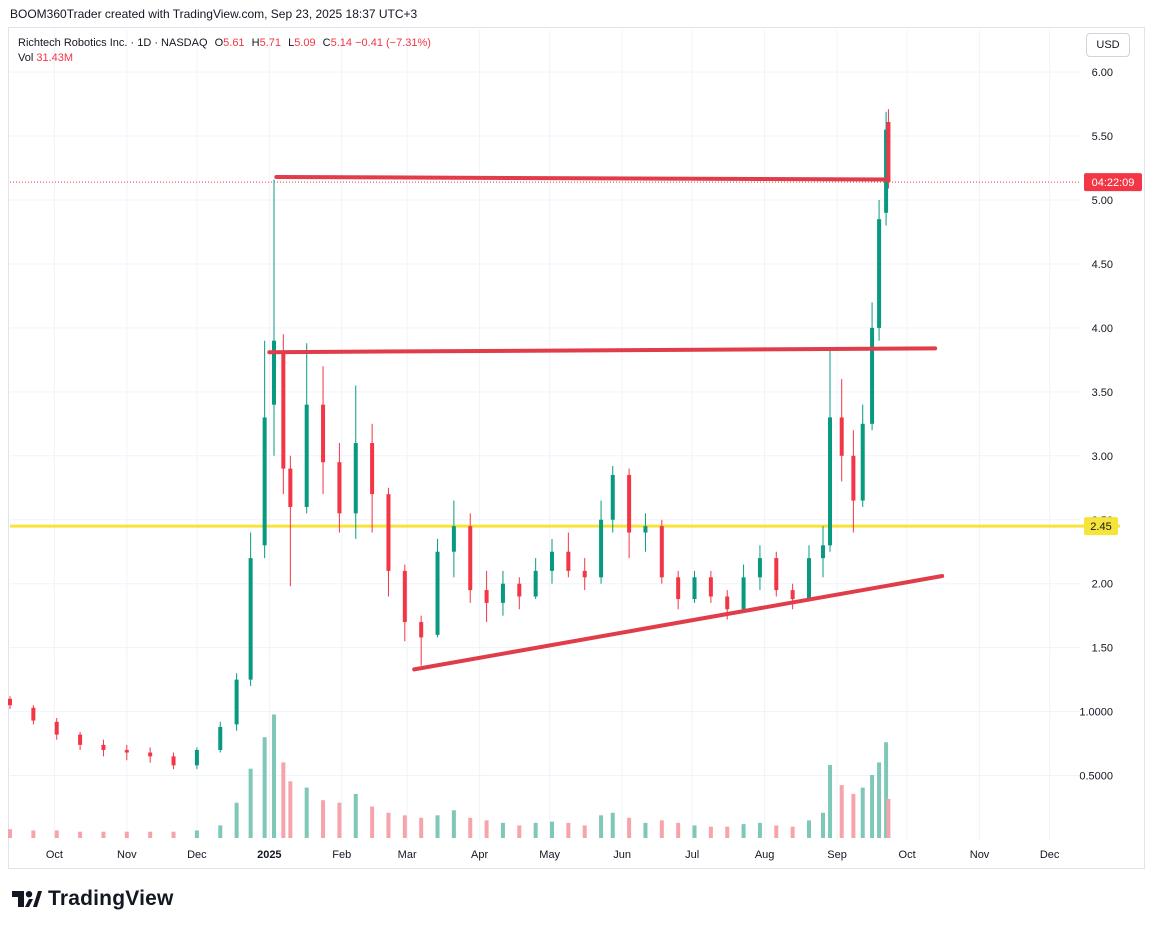  Describe the element at coordinates (269, 855) in the screenshot. I see `x-tick-label: 2025` at that location.